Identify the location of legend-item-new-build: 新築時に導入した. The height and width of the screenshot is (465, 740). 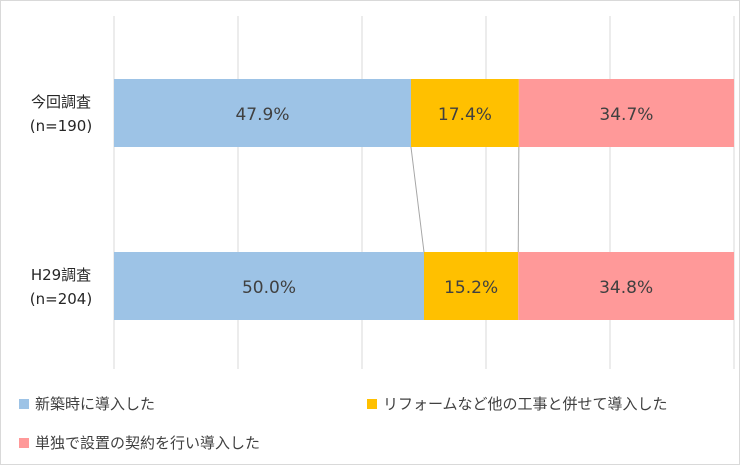
(87, 403).